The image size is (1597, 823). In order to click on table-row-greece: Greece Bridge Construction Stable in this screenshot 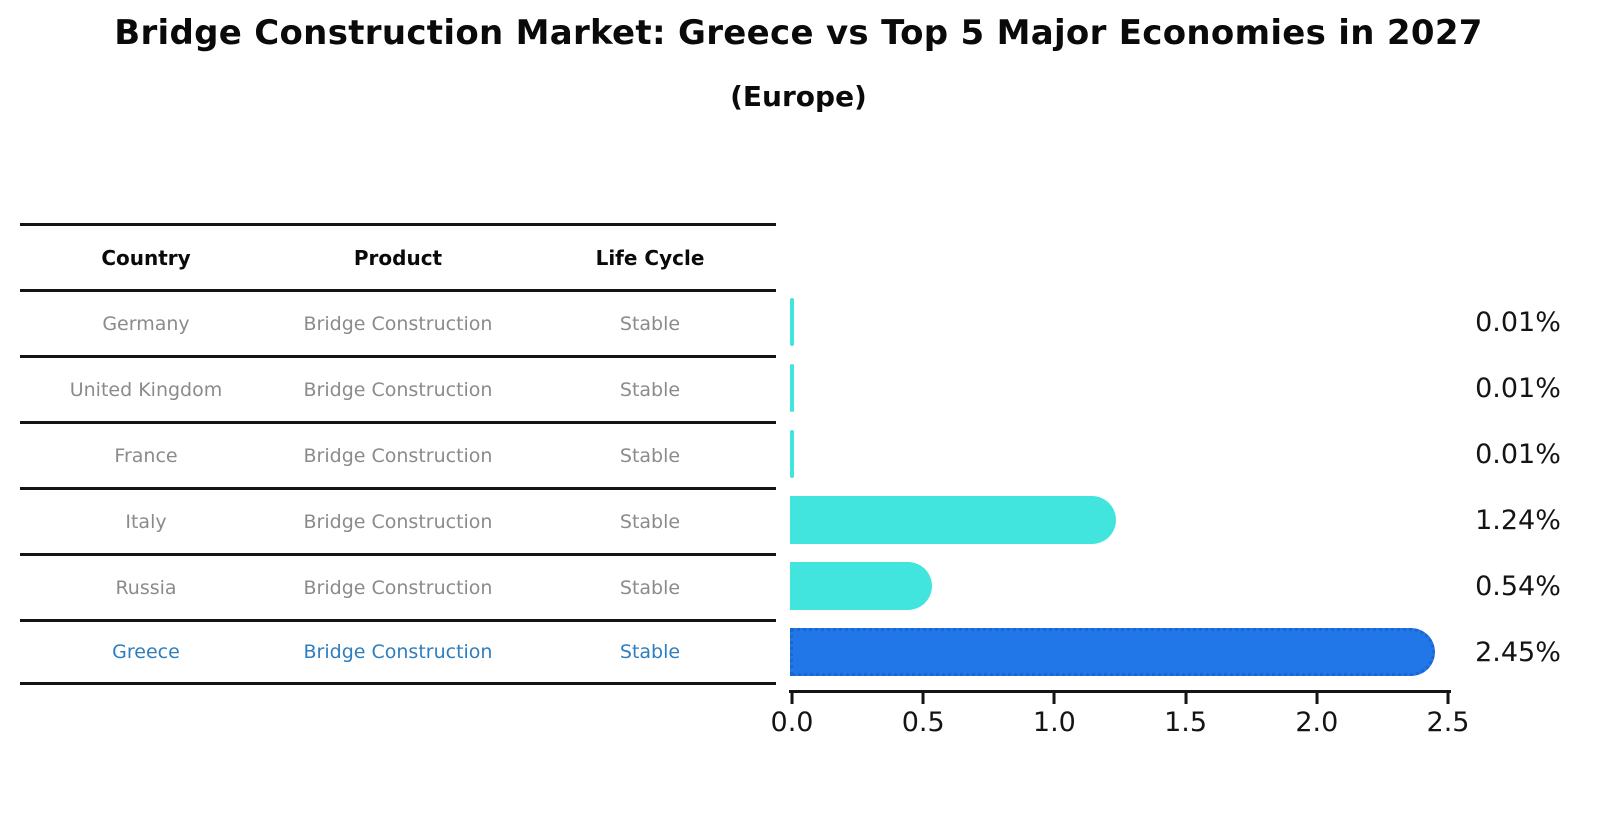, I will do `click(398, 652)`.